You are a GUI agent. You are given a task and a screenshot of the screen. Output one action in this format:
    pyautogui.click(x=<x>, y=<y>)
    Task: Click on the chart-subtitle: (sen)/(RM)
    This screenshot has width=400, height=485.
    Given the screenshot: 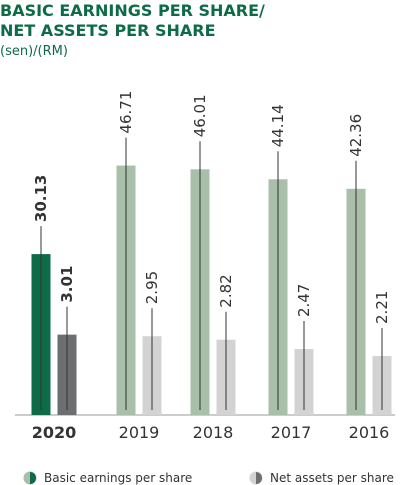 What is the action you would take?
    pyautogui.click(x=34, y=51)
    